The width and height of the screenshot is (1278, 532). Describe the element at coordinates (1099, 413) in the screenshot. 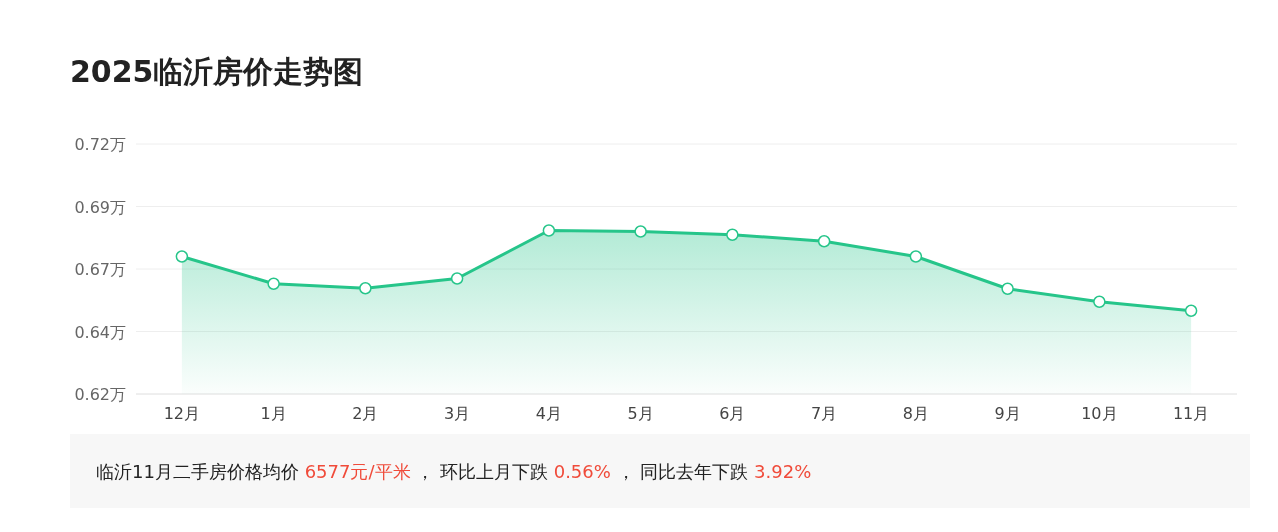

I see `x-tick-label: 10月` at that location.